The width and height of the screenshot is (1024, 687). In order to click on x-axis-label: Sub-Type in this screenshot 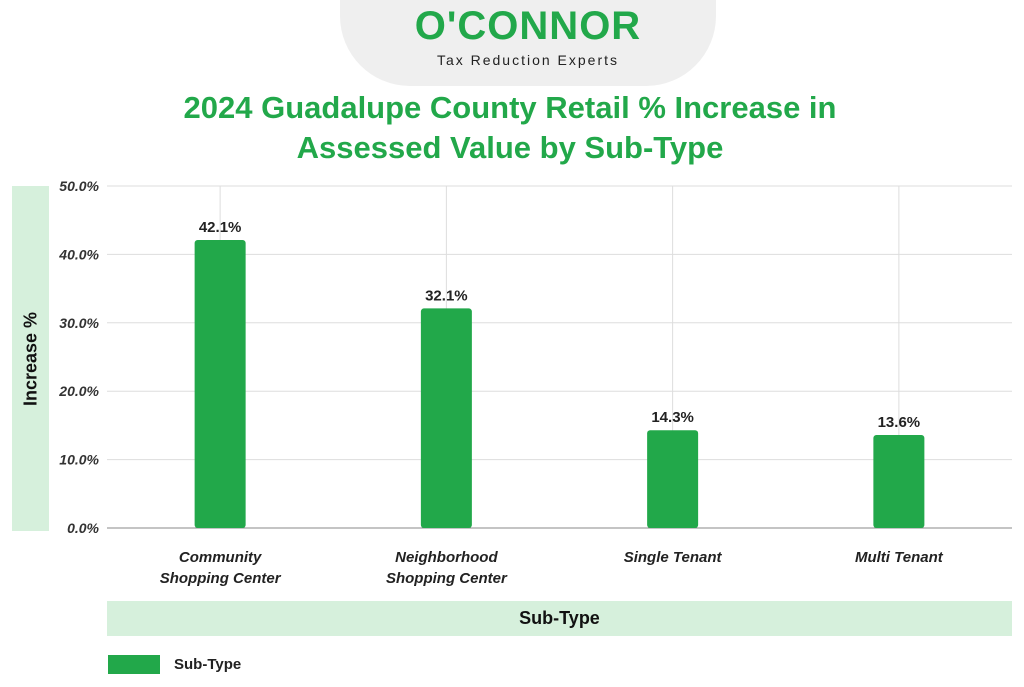, I will do `click(559, 618)`.